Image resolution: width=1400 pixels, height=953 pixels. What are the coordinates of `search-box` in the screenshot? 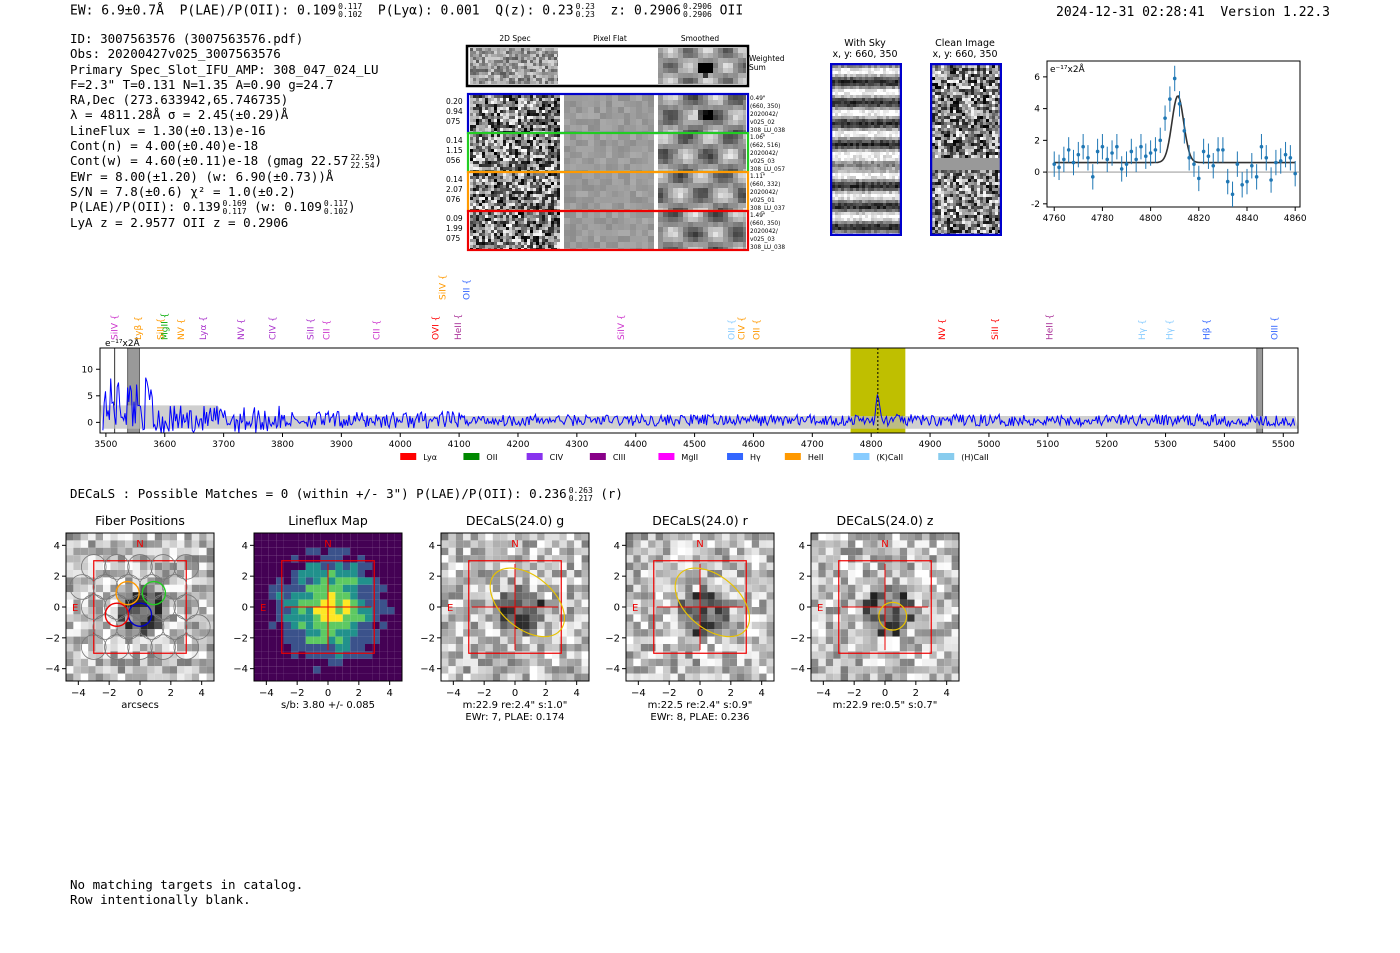 It's located at (885, 607).